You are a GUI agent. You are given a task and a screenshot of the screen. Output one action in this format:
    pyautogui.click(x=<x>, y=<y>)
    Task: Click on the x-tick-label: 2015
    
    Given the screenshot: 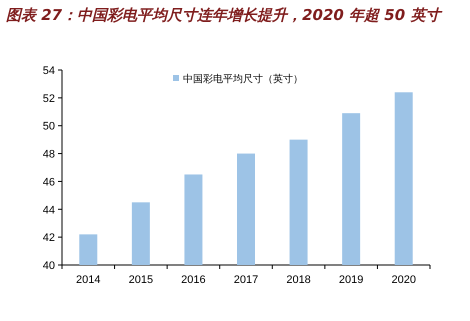 What is the action you would take?
    pyautogui.click(x=141, y=280)
    